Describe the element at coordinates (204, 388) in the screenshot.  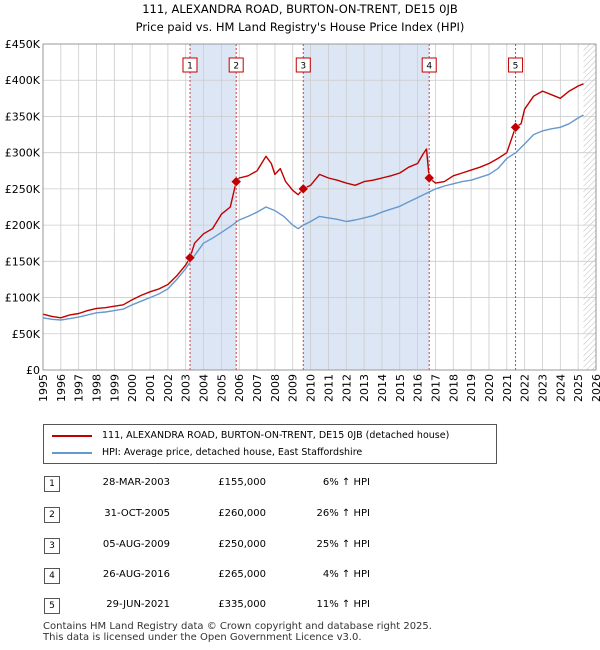
I see `x-tick-label: 2004` at that location.